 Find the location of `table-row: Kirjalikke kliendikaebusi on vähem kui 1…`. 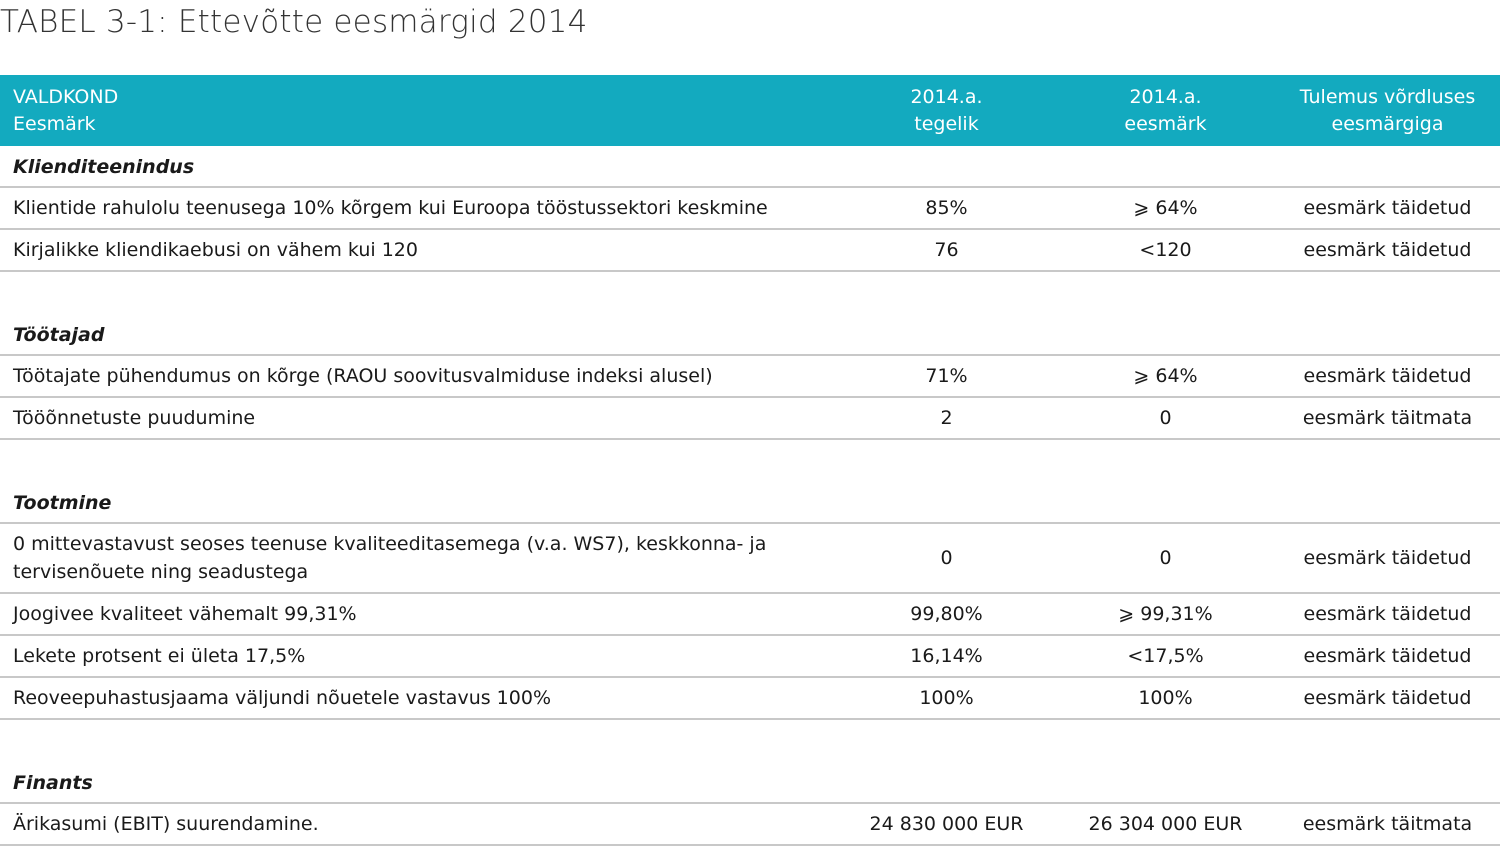

table-row: Kirjalikke kliendikaebusi on vähem kui 1… is located at coordinates (750, 251).